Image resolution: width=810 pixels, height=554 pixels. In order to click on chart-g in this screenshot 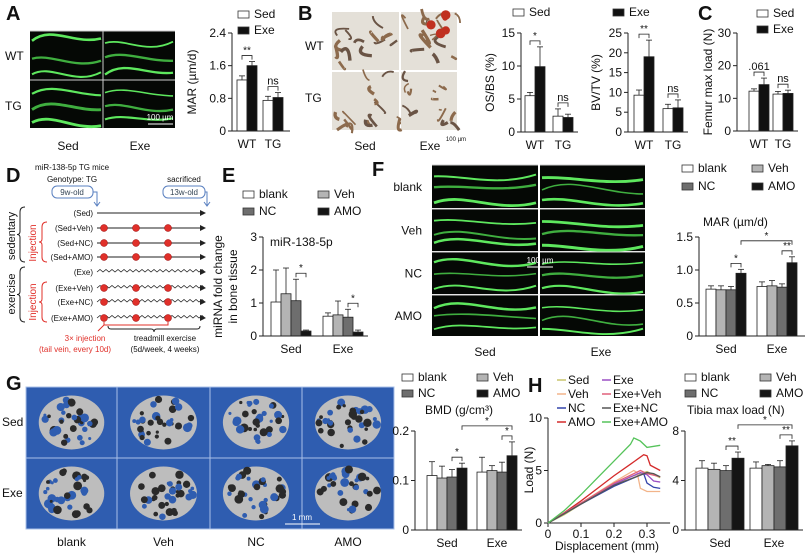, I will do `click(472, 493)`.